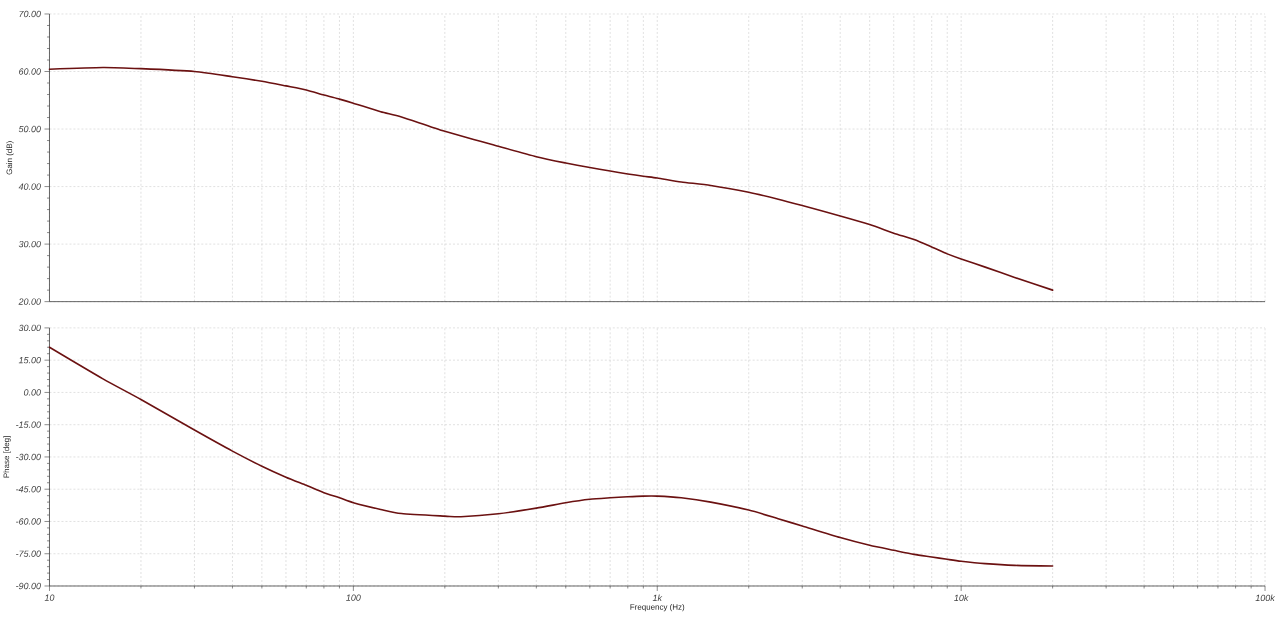 Image resolution: width=1280 pixels, height=626 pixels. I want to click on y-tick-label: 0.00, so click(32, 392).